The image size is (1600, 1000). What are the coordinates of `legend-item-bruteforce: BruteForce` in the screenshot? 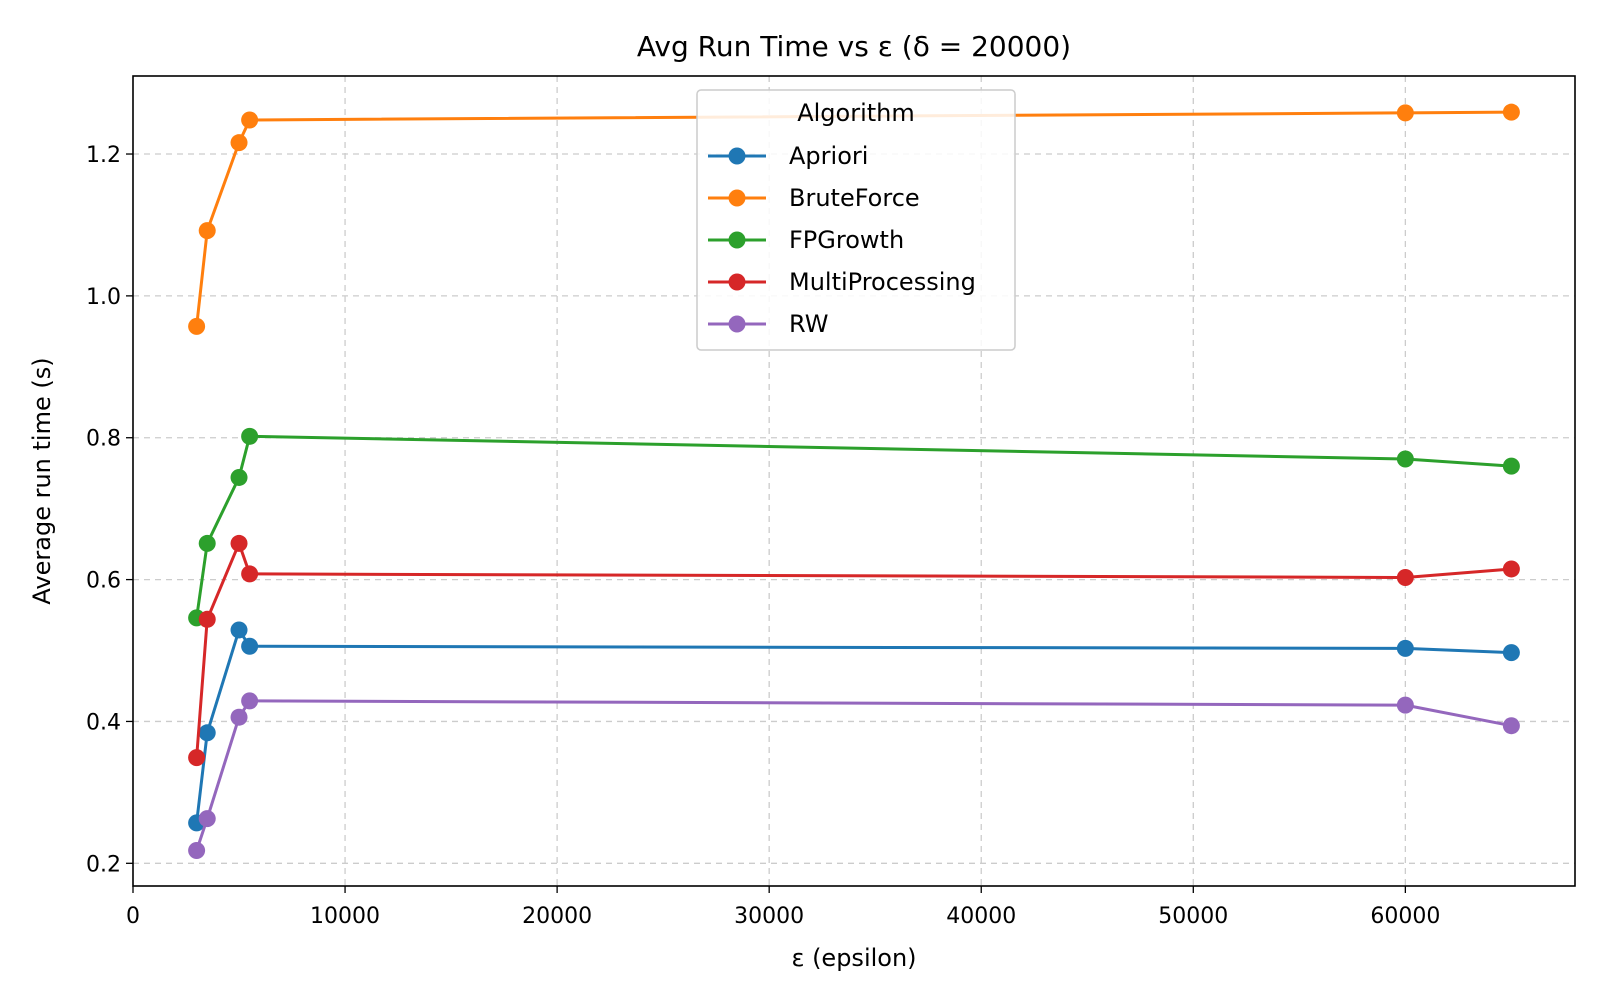 It's located at (814, 198).